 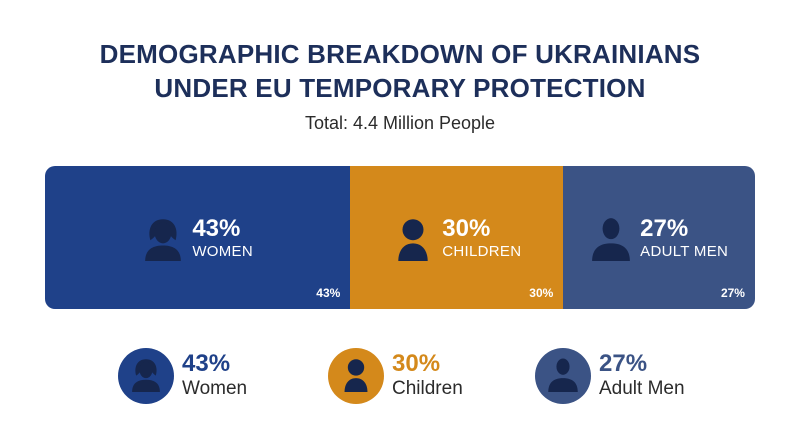 I want to click on man-badge, so click(x=563, y=376).